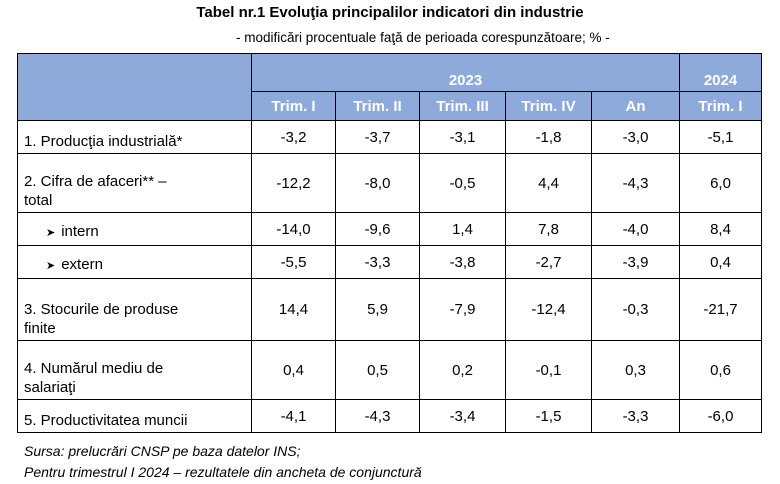  What do you see at coordinates (635, 370) in the screenshot?
I see `table-cell: 0,3` at bounding box center [635, 370].